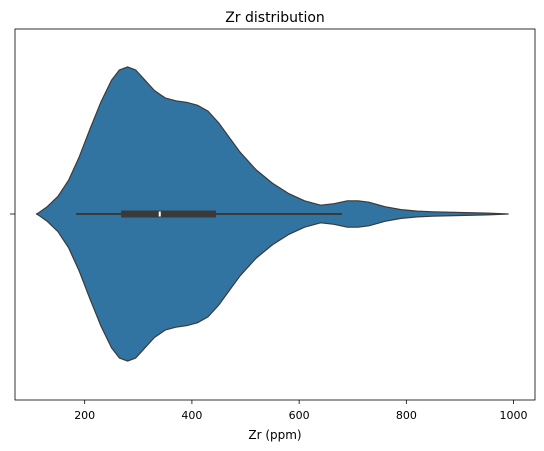 Image resolution: width=544 pixels, height=451 pixels. Describe the element at coordinates (299, 415) in the screenshot. I see `x-tick-label: 600` at that location.